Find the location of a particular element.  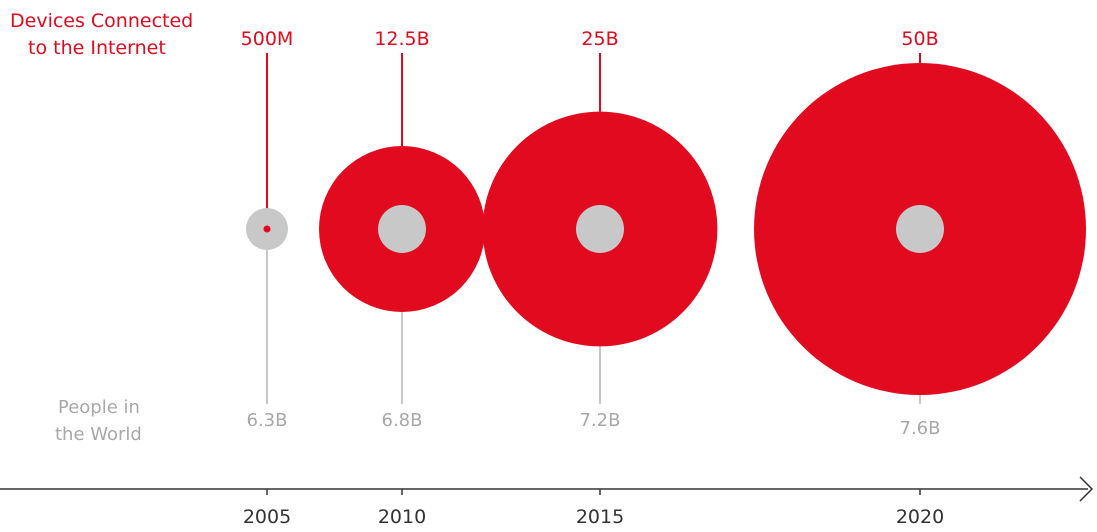

devices-title-line-1: Devices Connected is located at coordinates (101, 21).